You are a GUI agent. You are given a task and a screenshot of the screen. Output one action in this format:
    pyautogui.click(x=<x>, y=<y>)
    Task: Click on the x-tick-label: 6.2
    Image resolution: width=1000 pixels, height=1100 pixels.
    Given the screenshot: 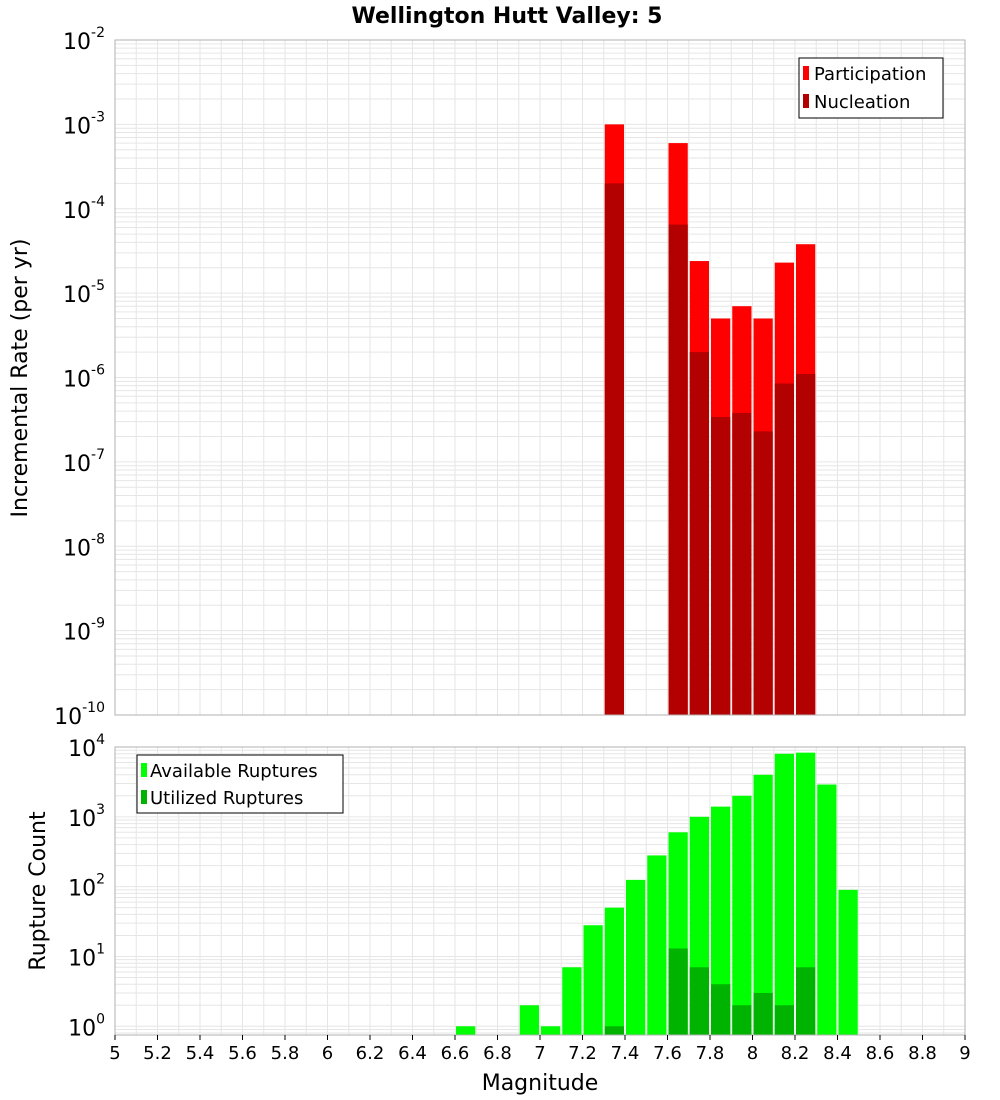 What is the action you would take?
    pyautogui.click(x=370, y=1053)
    